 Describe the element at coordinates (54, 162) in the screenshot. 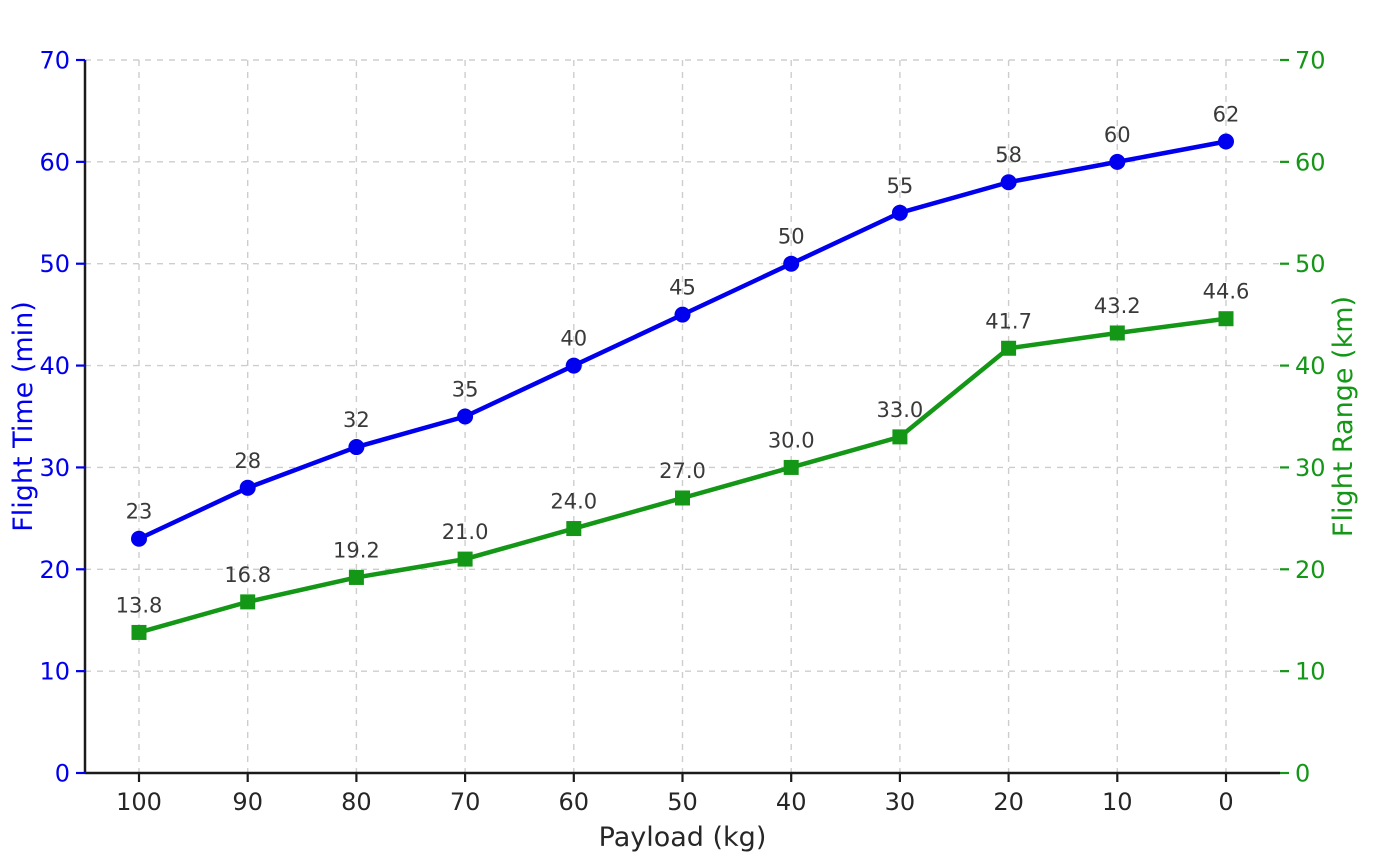

I see `y-left-tick-label: 60` at that location.